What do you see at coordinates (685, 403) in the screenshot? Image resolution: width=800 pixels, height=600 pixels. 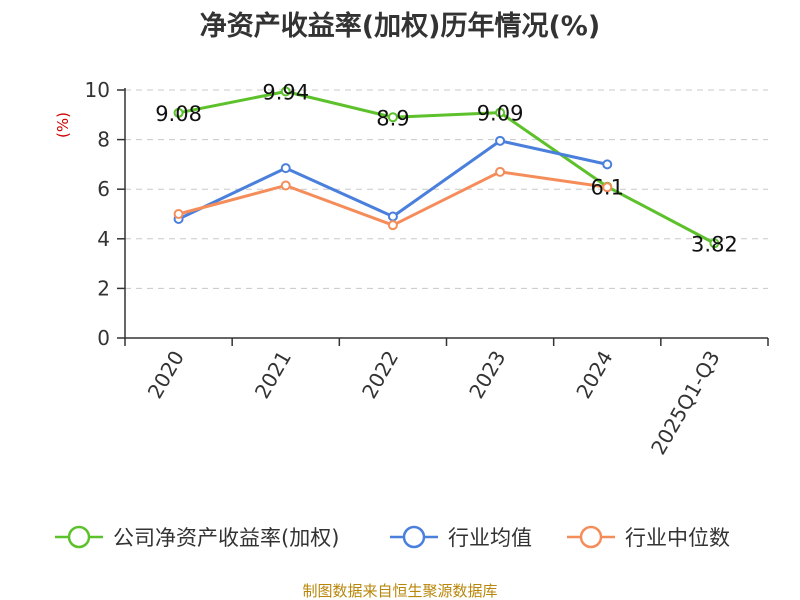 I see `x-tick-label: 2025Q1-Q3` at bounding box center [685, 403].